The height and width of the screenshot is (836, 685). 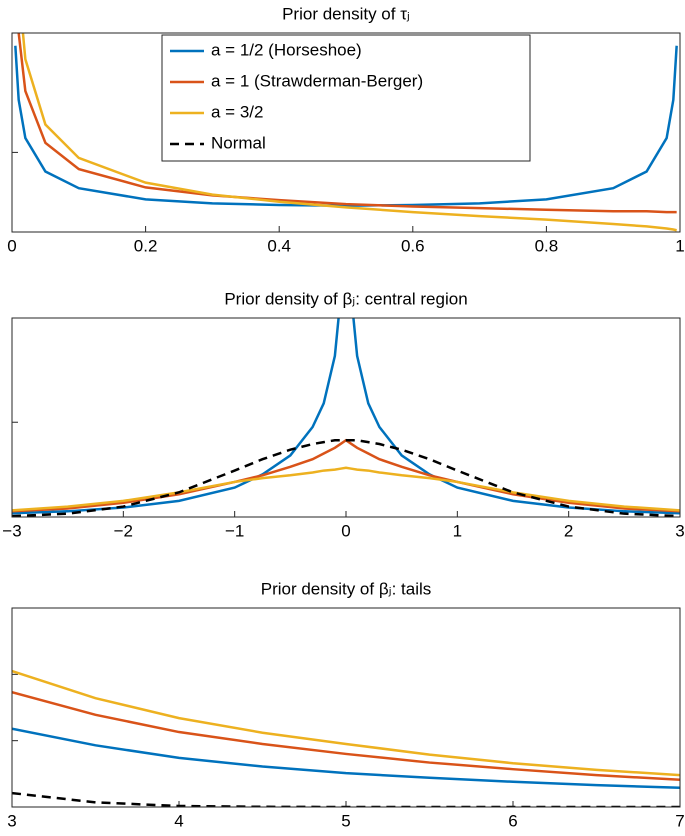 What do you see at coordinates (11, 530) in the screenshot?
I see `x-tick-label: −3` at bounding box center [11, 530].